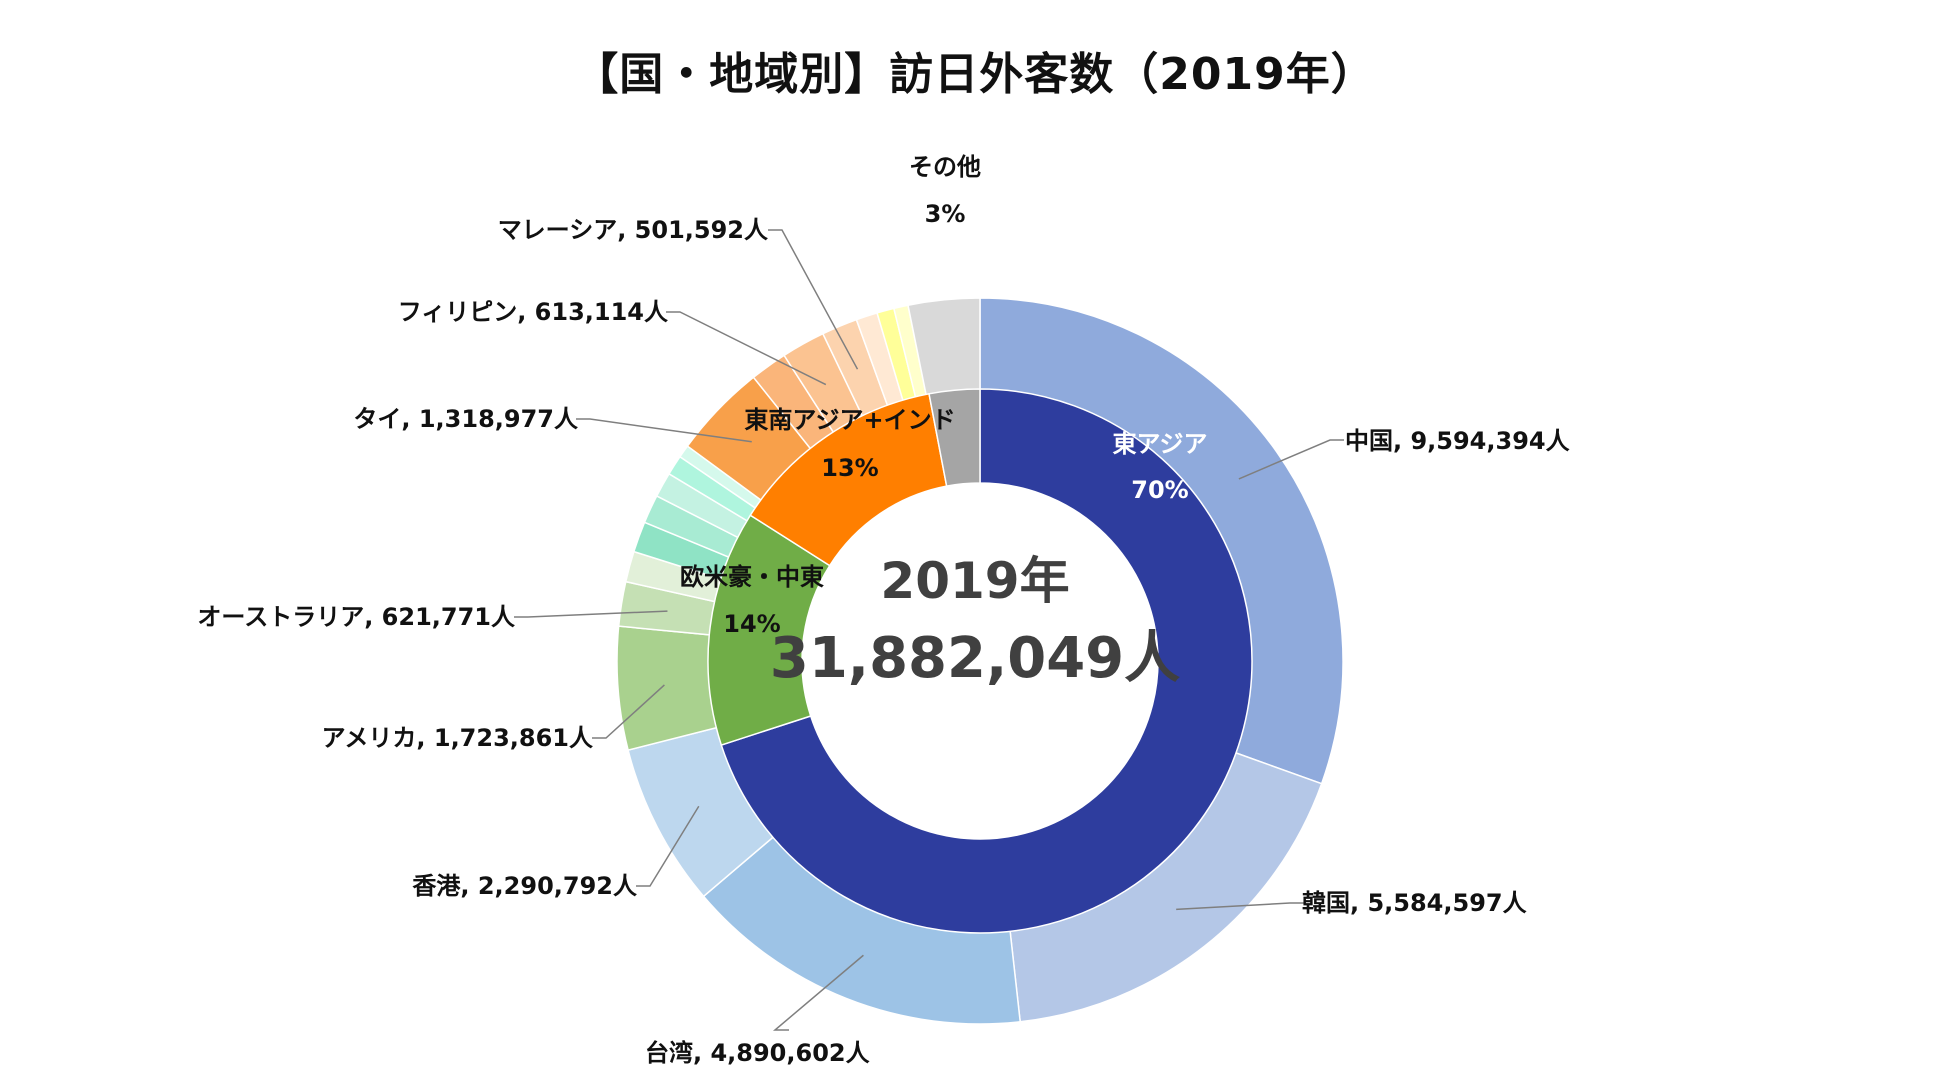 The image size is (1950, 1085). Describe the element at coordinates (849, 420) in the screenshot. I see `inner-label-name-2: 東南アジア+インド` at that location.